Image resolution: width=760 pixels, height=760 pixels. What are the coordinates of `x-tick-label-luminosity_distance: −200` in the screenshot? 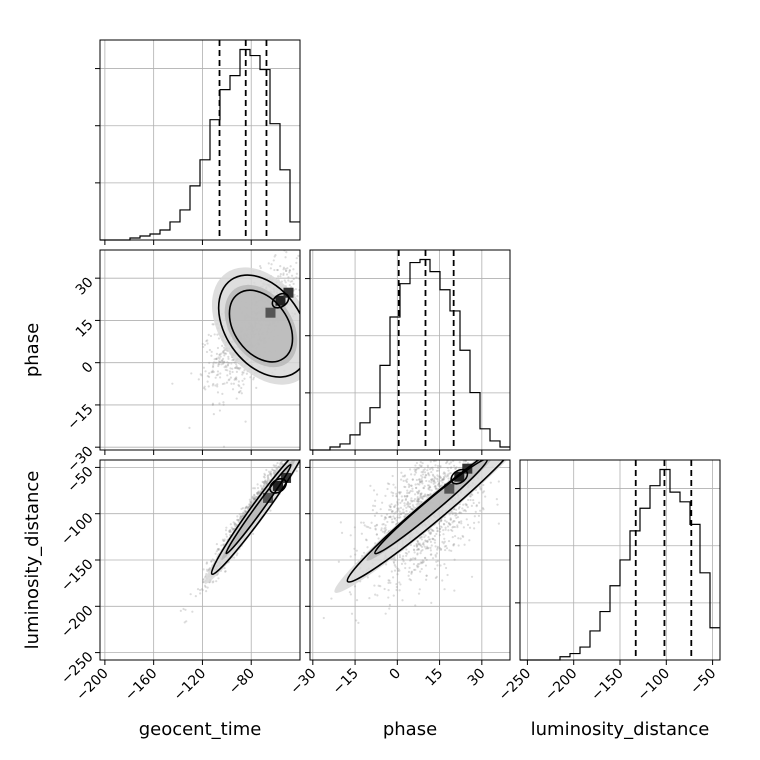 It's located at (561, 685).